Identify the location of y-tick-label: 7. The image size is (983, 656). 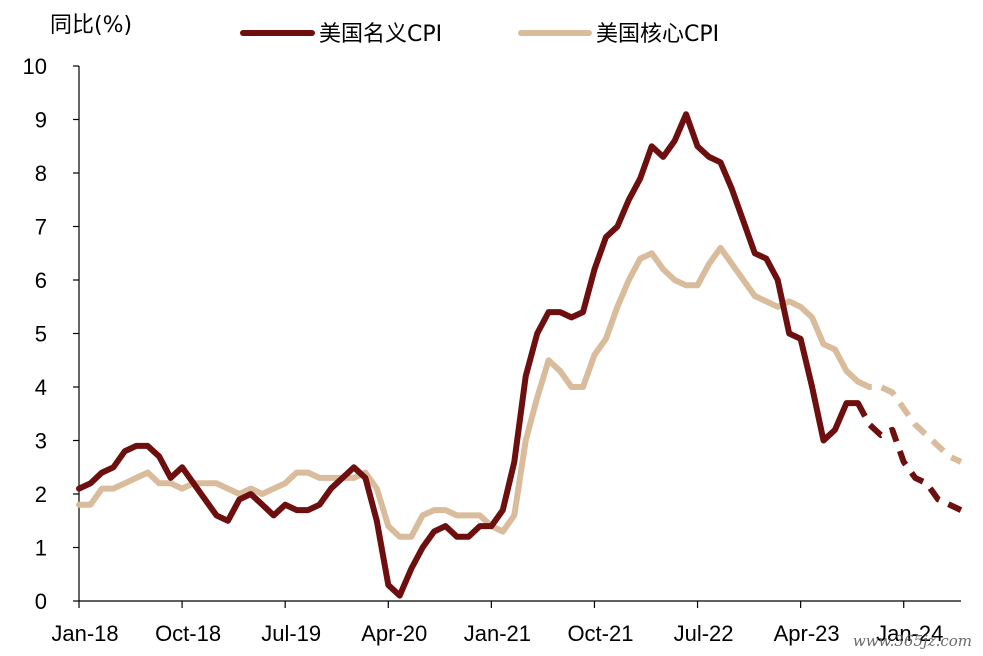
(41, 227).